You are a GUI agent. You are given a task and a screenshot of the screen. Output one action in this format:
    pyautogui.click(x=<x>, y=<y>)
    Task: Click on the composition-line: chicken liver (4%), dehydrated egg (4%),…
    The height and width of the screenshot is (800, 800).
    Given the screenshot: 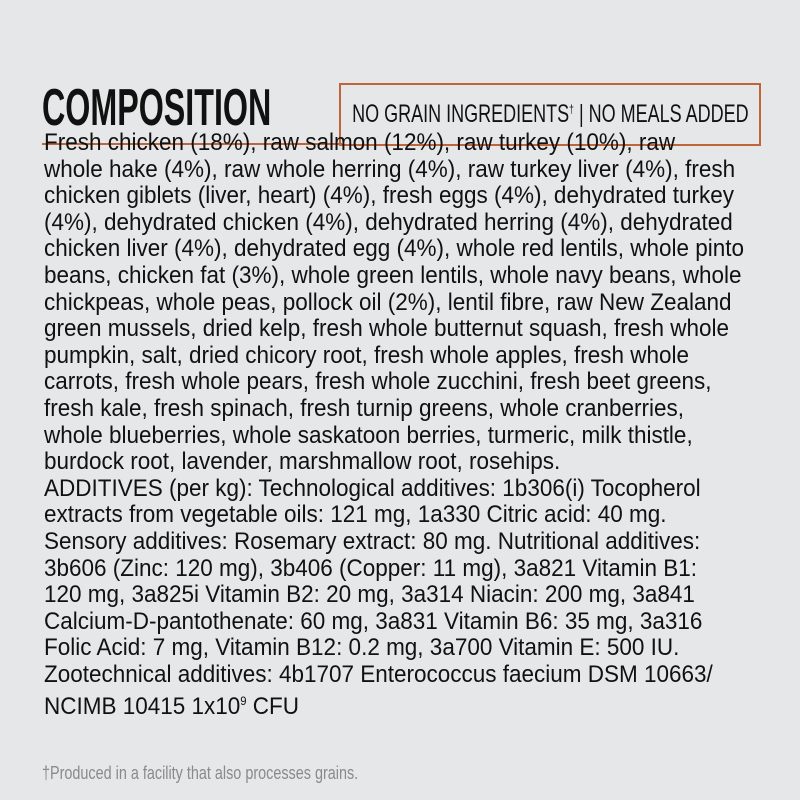 What is the action you would take?
    pyautogui.click(x=394, y=249)
    